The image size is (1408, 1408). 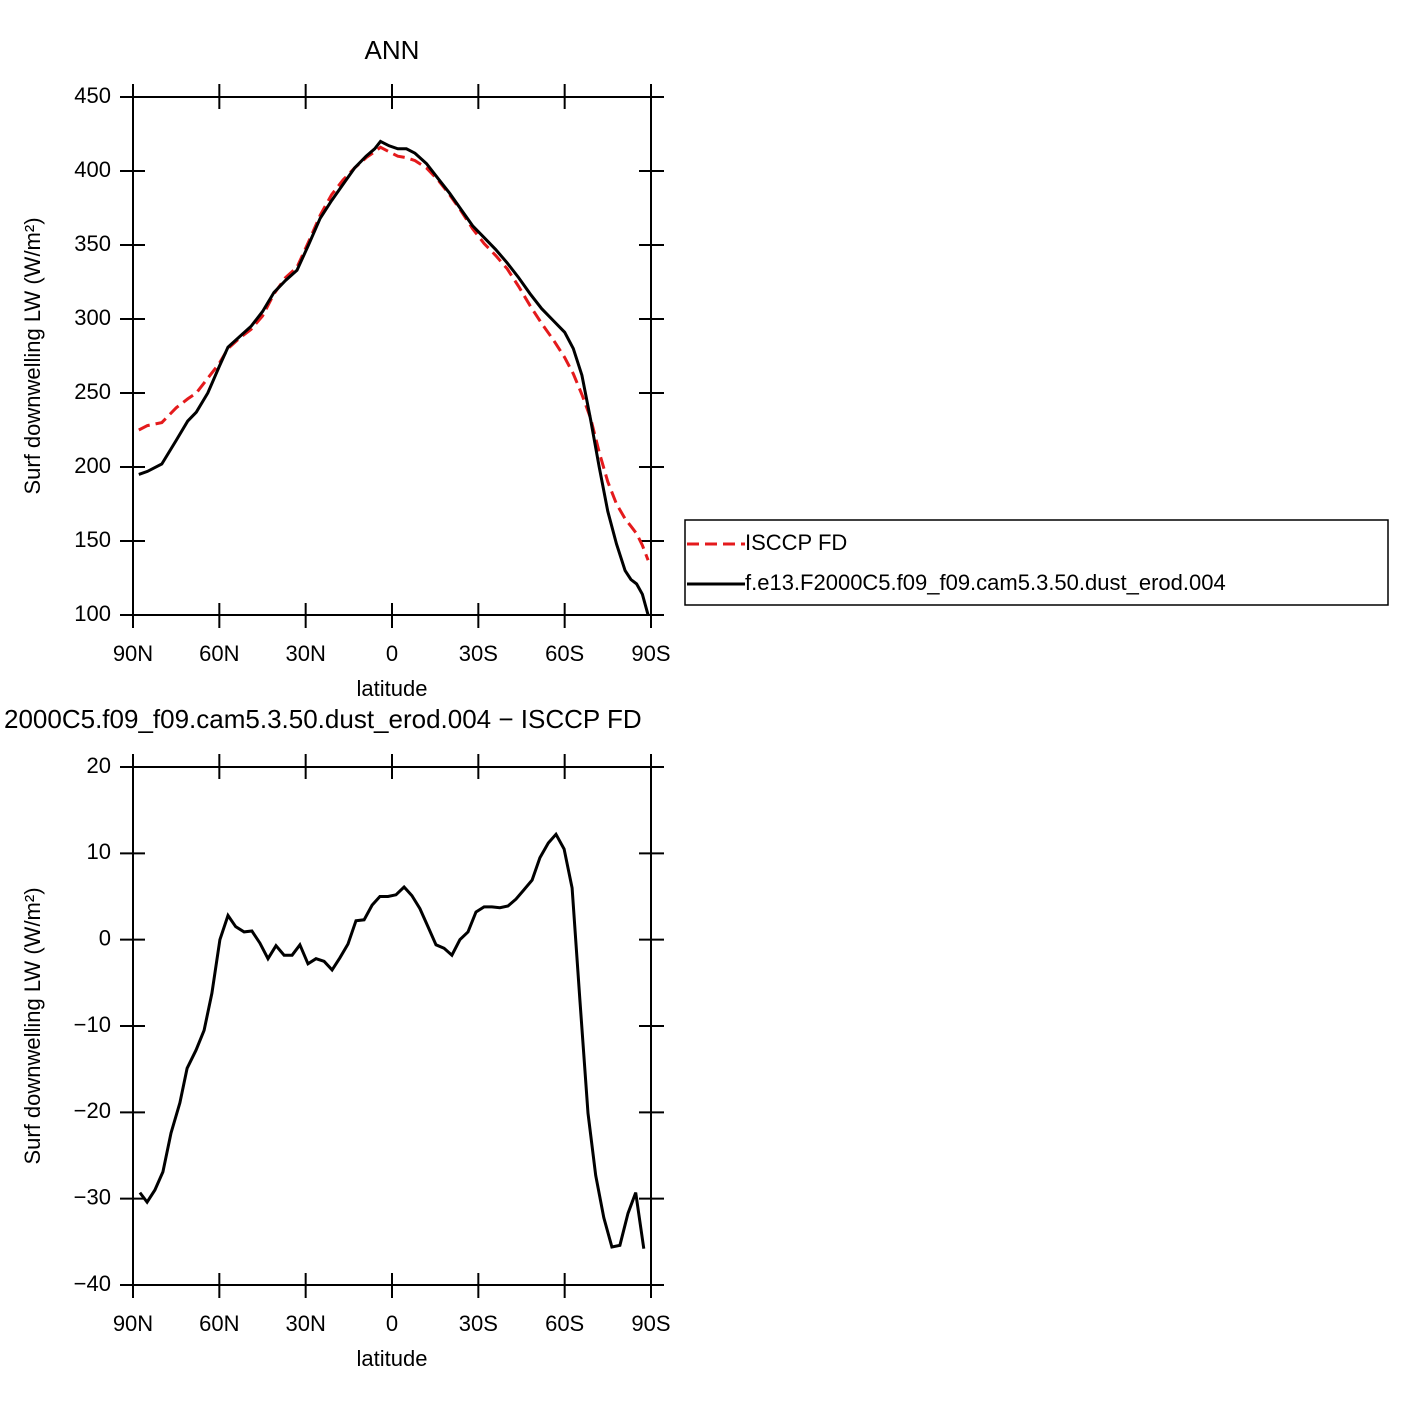 What do you see at coordinates (92, 243) in the screenshot?
I see `y-tick-label: 350` at bounding box center [92, 243].